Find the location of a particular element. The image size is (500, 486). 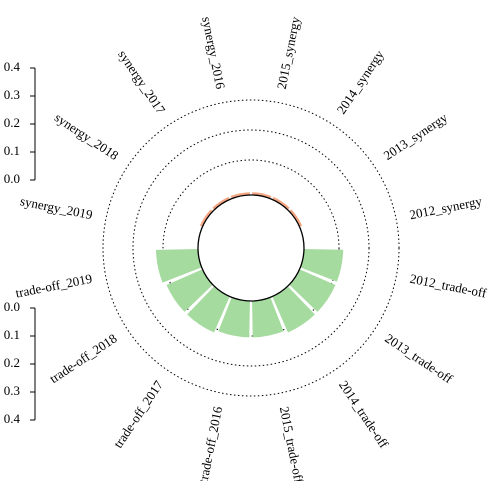

category-label: synergy_2016 is located at coordinates (213, 52).